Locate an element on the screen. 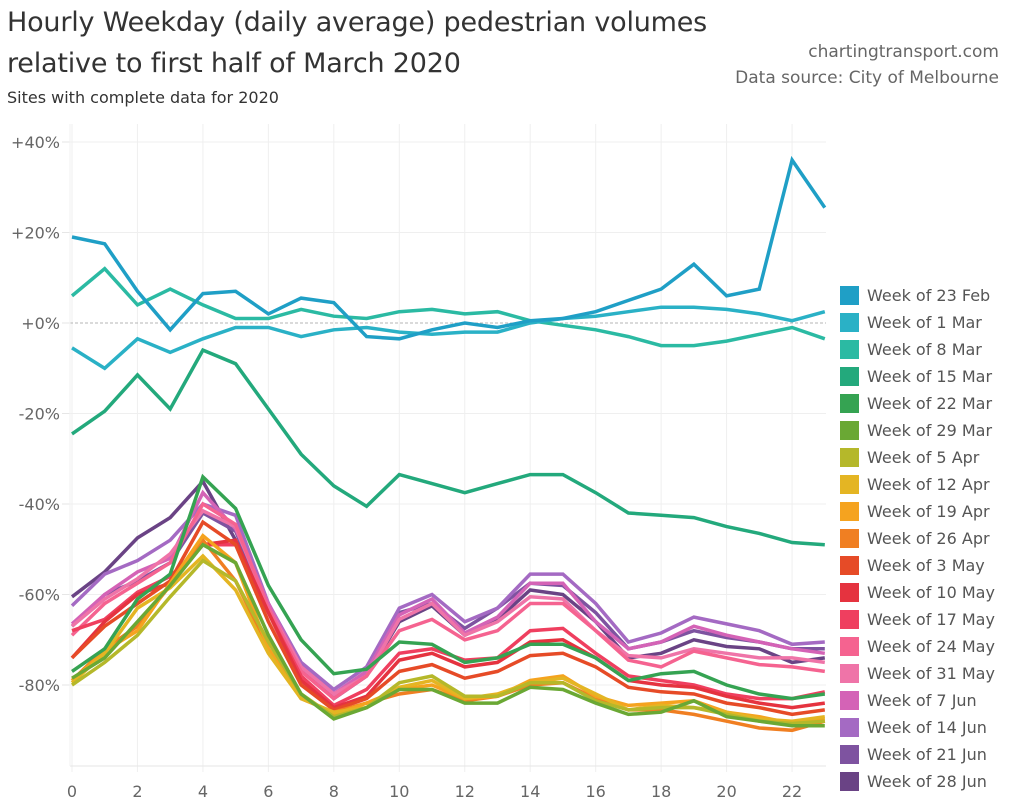  legend-item: Week of 23 Feb is located at coordinates (917, 295).